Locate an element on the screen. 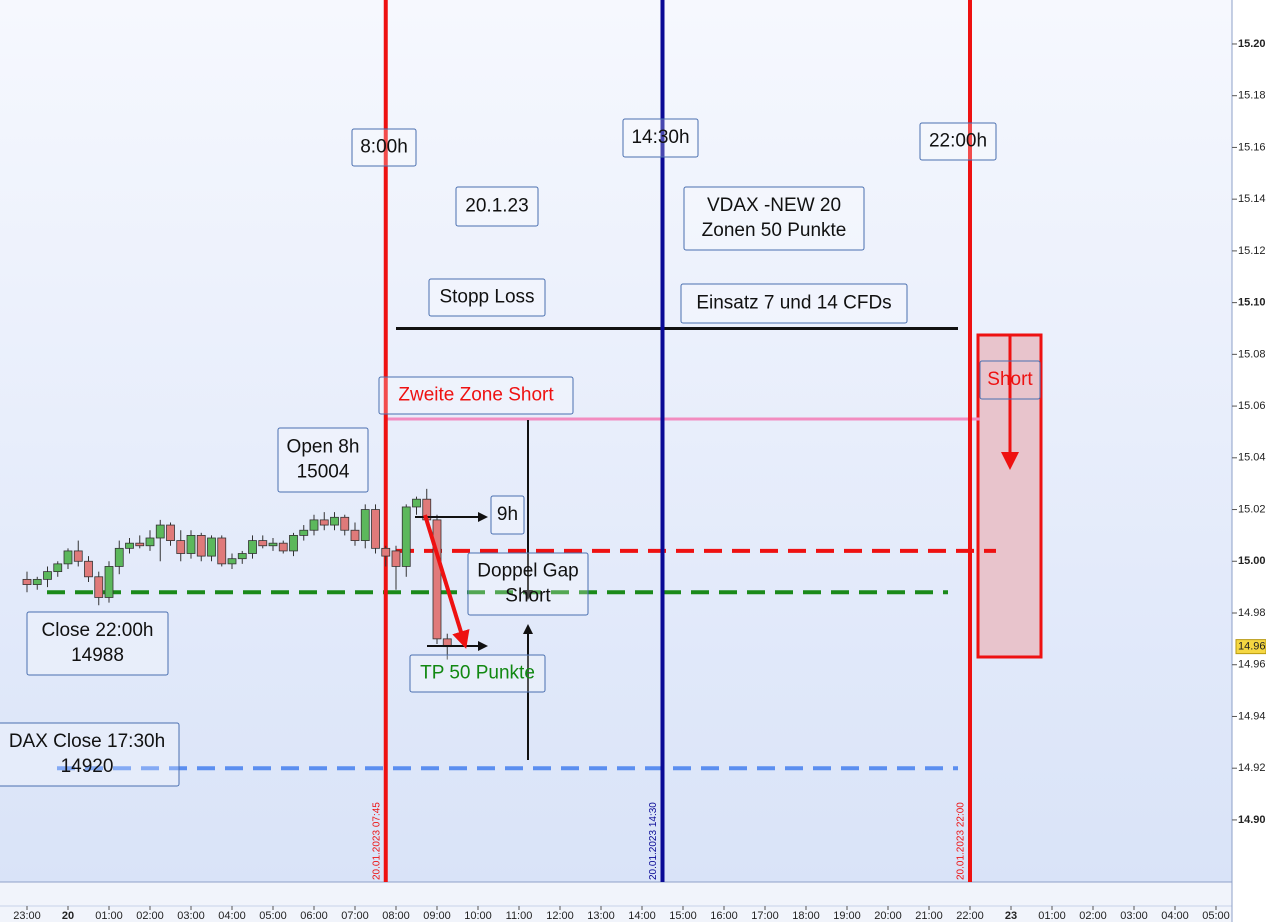 The width and height of the screenshot is (1266, 922). annotation-text: TP 50 Punkte is located at coordinates (477, 673).